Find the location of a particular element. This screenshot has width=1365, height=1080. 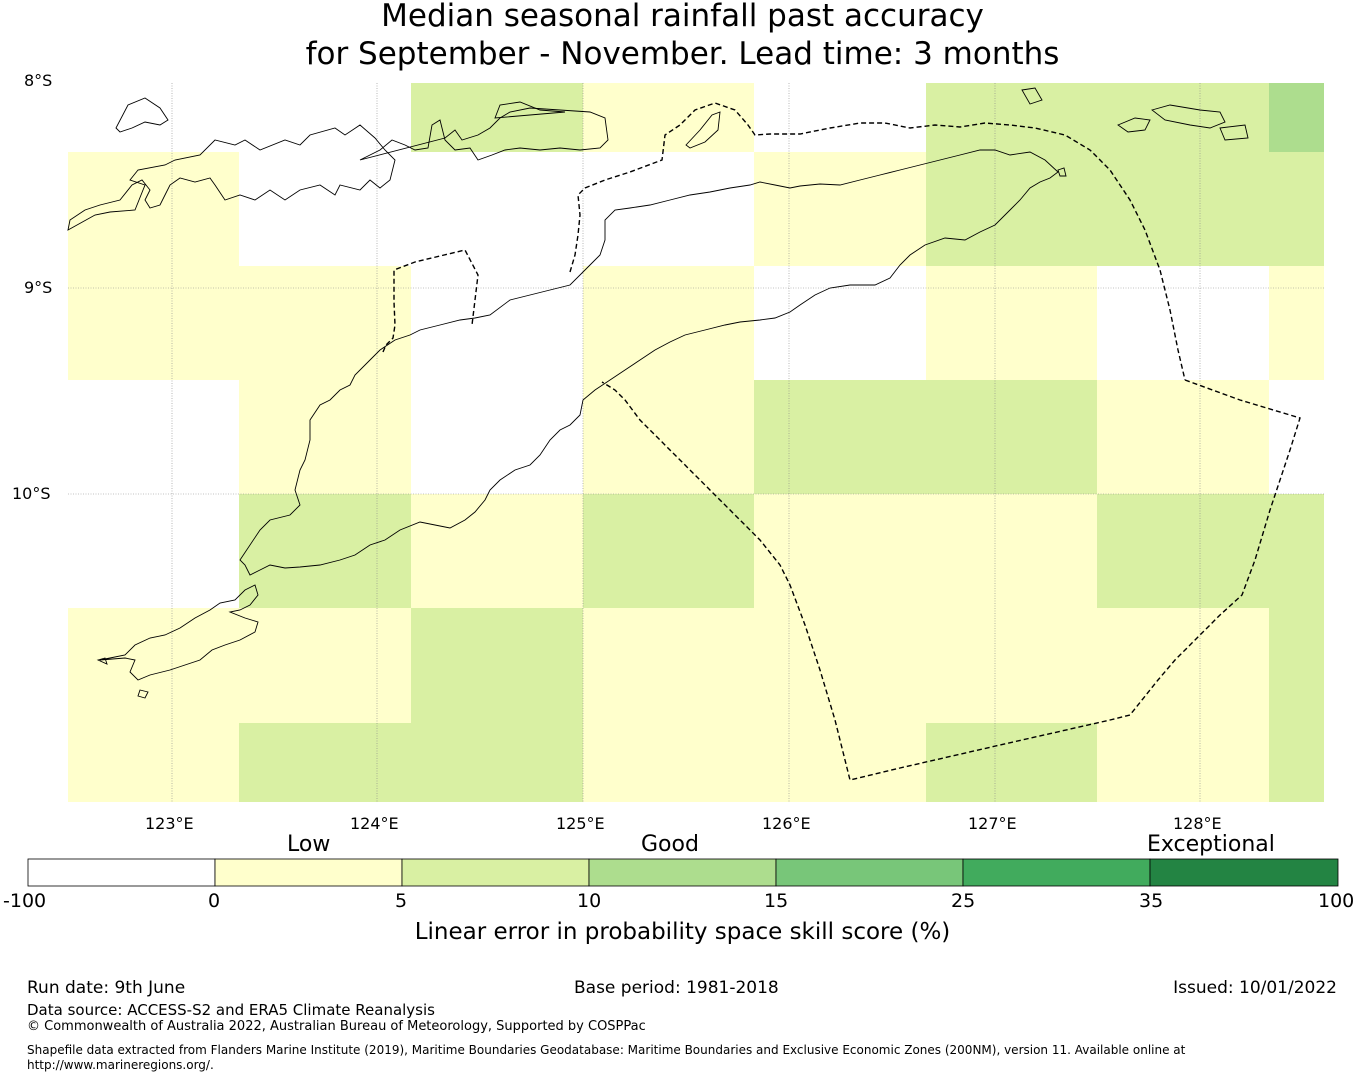

tick-100: 100 is located at coordinates (1336, 901).